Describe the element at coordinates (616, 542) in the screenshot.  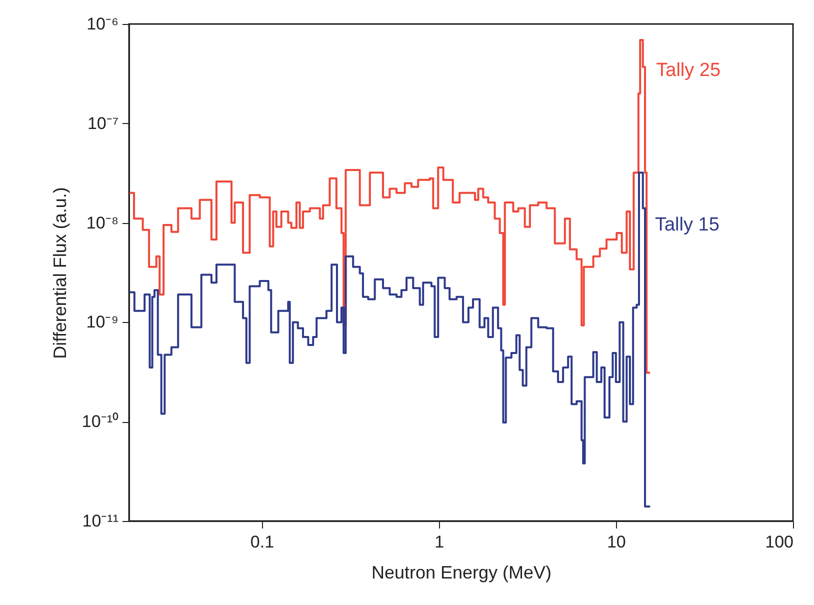
I see `x-tick-label: 10` at that location.